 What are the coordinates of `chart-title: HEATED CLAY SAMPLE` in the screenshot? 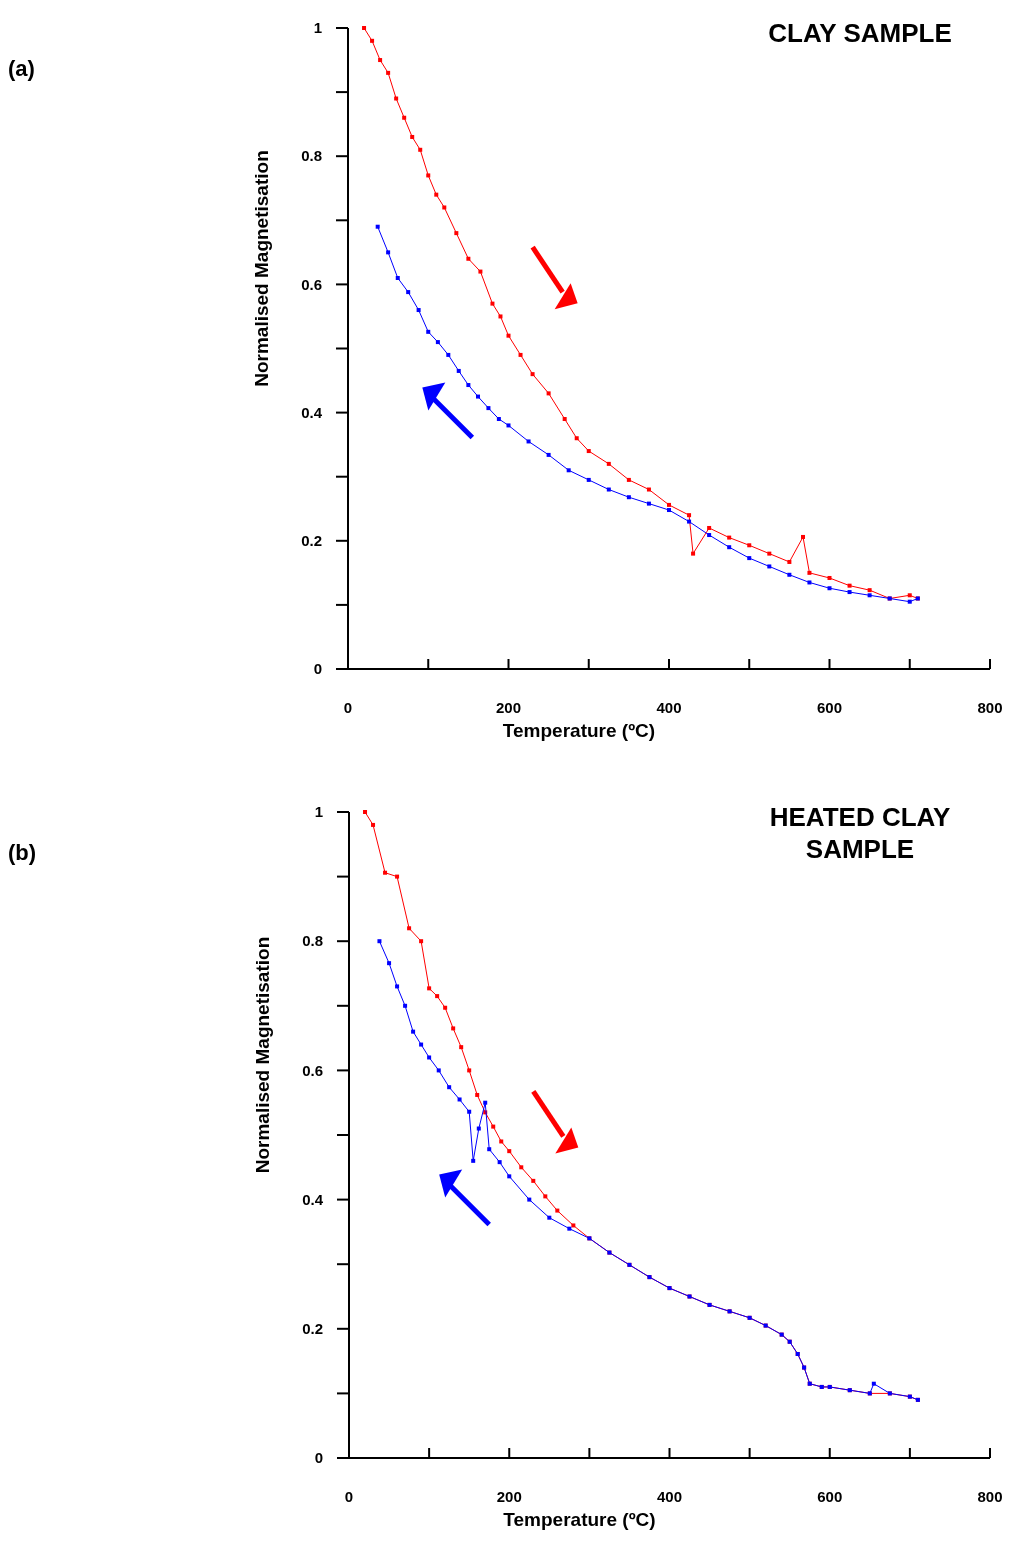 It's located at (860, 833).